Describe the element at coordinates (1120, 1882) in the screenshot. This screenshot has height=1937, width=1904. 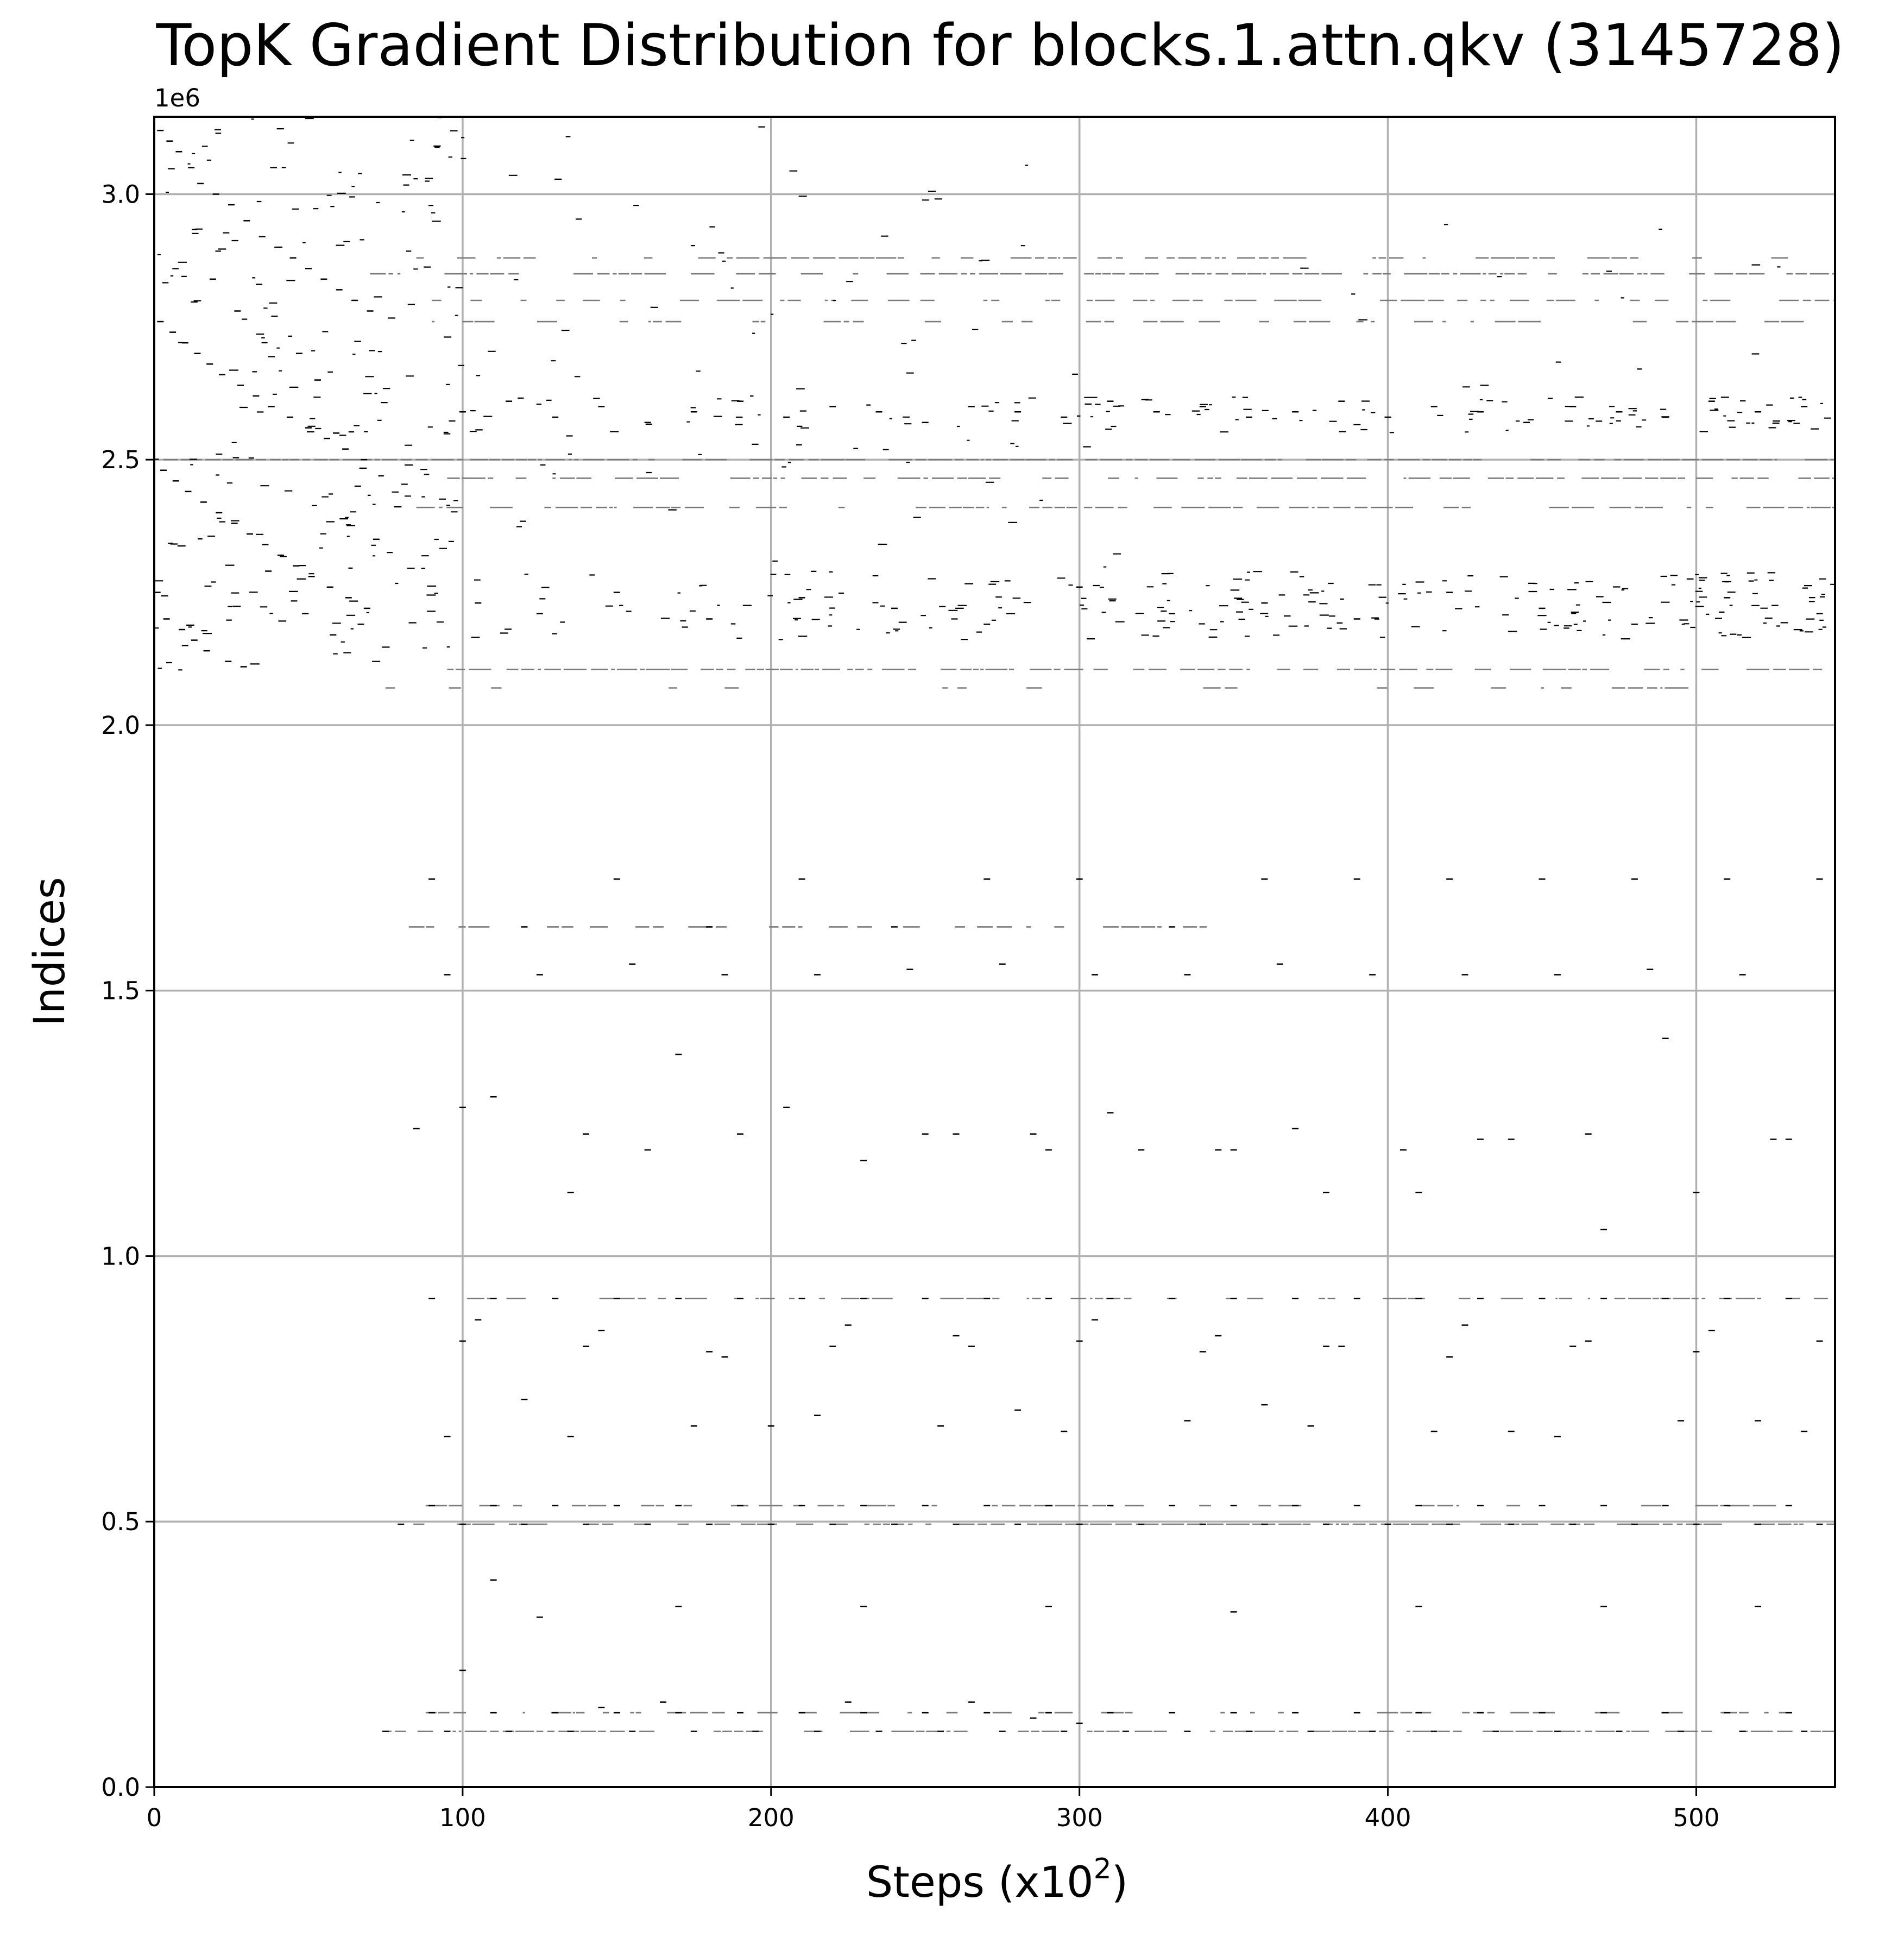
I see `x-axis-label-suffix: )` at that location.